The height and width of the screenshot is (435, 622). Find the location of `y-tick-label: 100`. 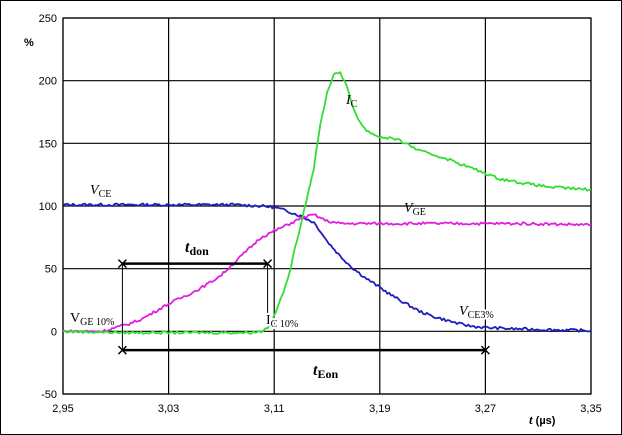

y-tick-label: 100 is located at coordinates (48, 207).